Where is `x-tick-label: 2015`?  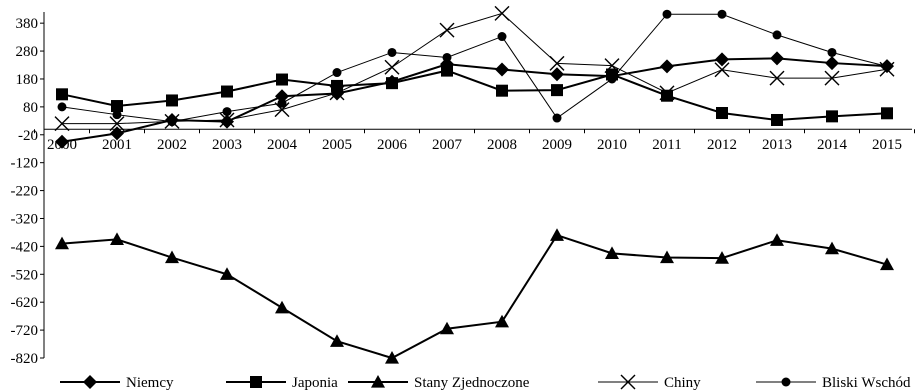 x-tick-label: 2015 is located at coordinates (887, 145).